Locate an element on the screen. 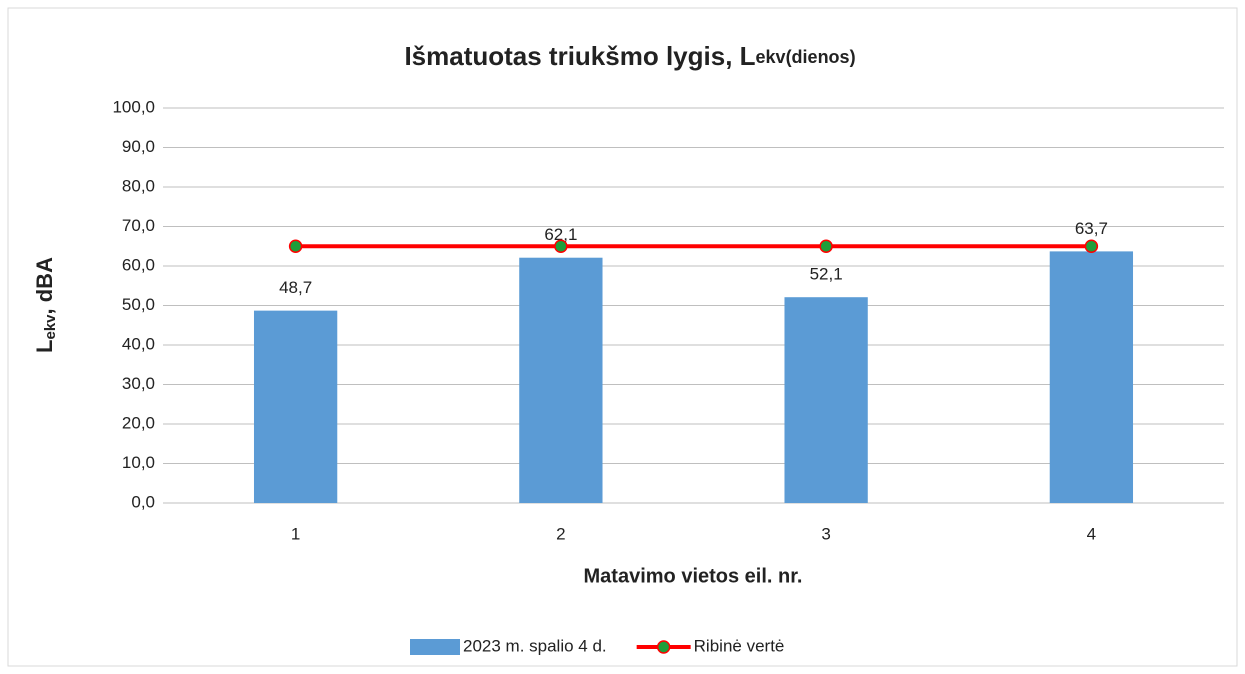  chart-title: Išmatuotas triukšmo lygis, Lekv(dienos) is located at coordinates (629, 56).